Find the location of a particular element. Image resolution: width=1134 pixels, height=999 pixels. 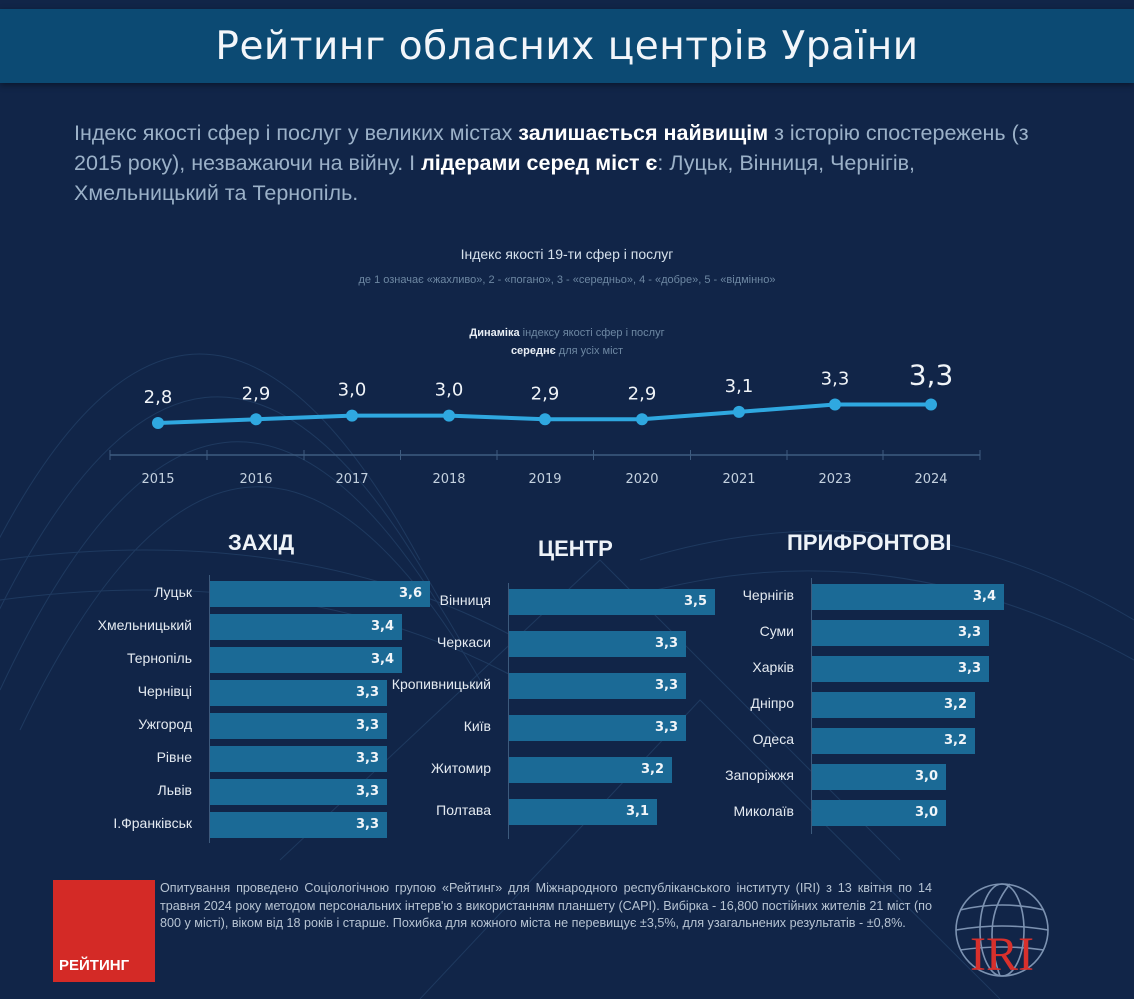

rating-logo-label: РЕЙТИНГ is located at coordinates (94, 965).